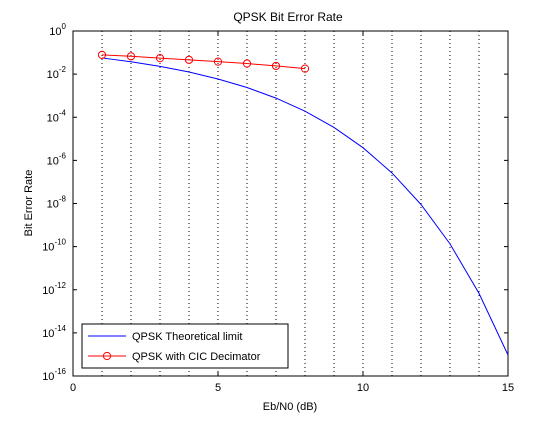 This screenshot has height=425, width=560. I want to click on y-tick-label: 10⁻¹⁴, so click(54, 332).